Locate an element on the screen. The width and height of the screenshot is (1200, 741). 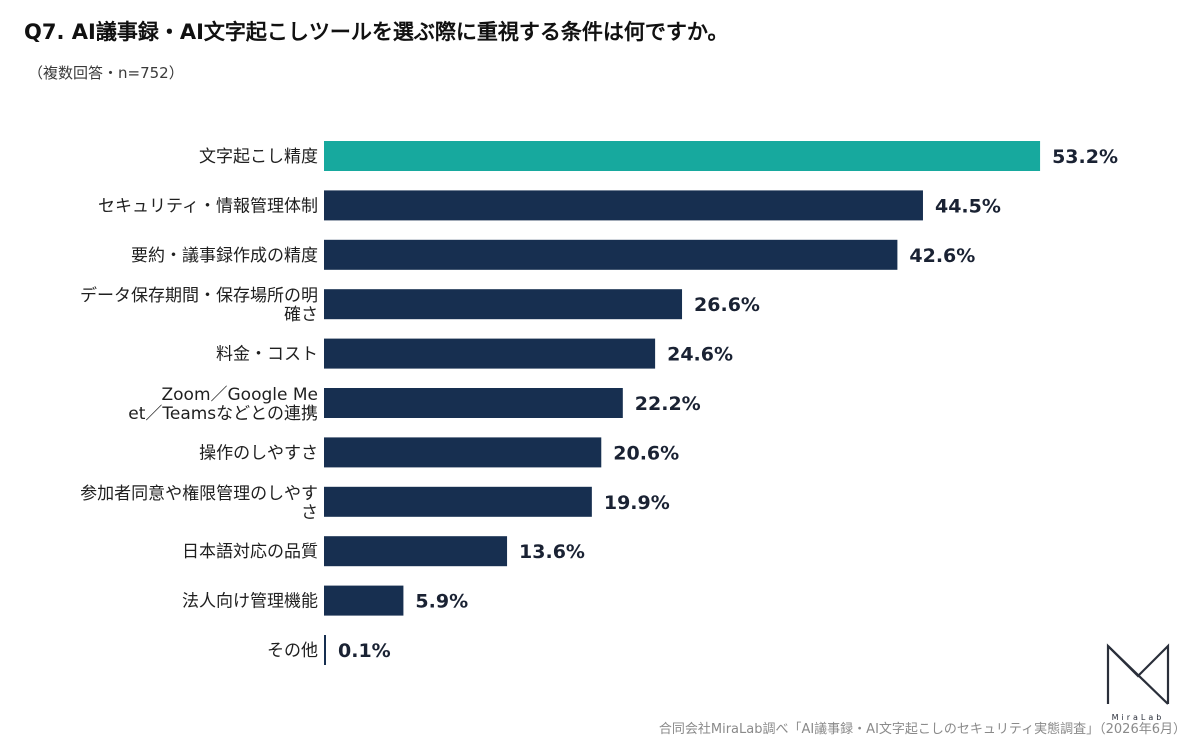
value-label-3: 26.6% is located at coordinates (727, 305).